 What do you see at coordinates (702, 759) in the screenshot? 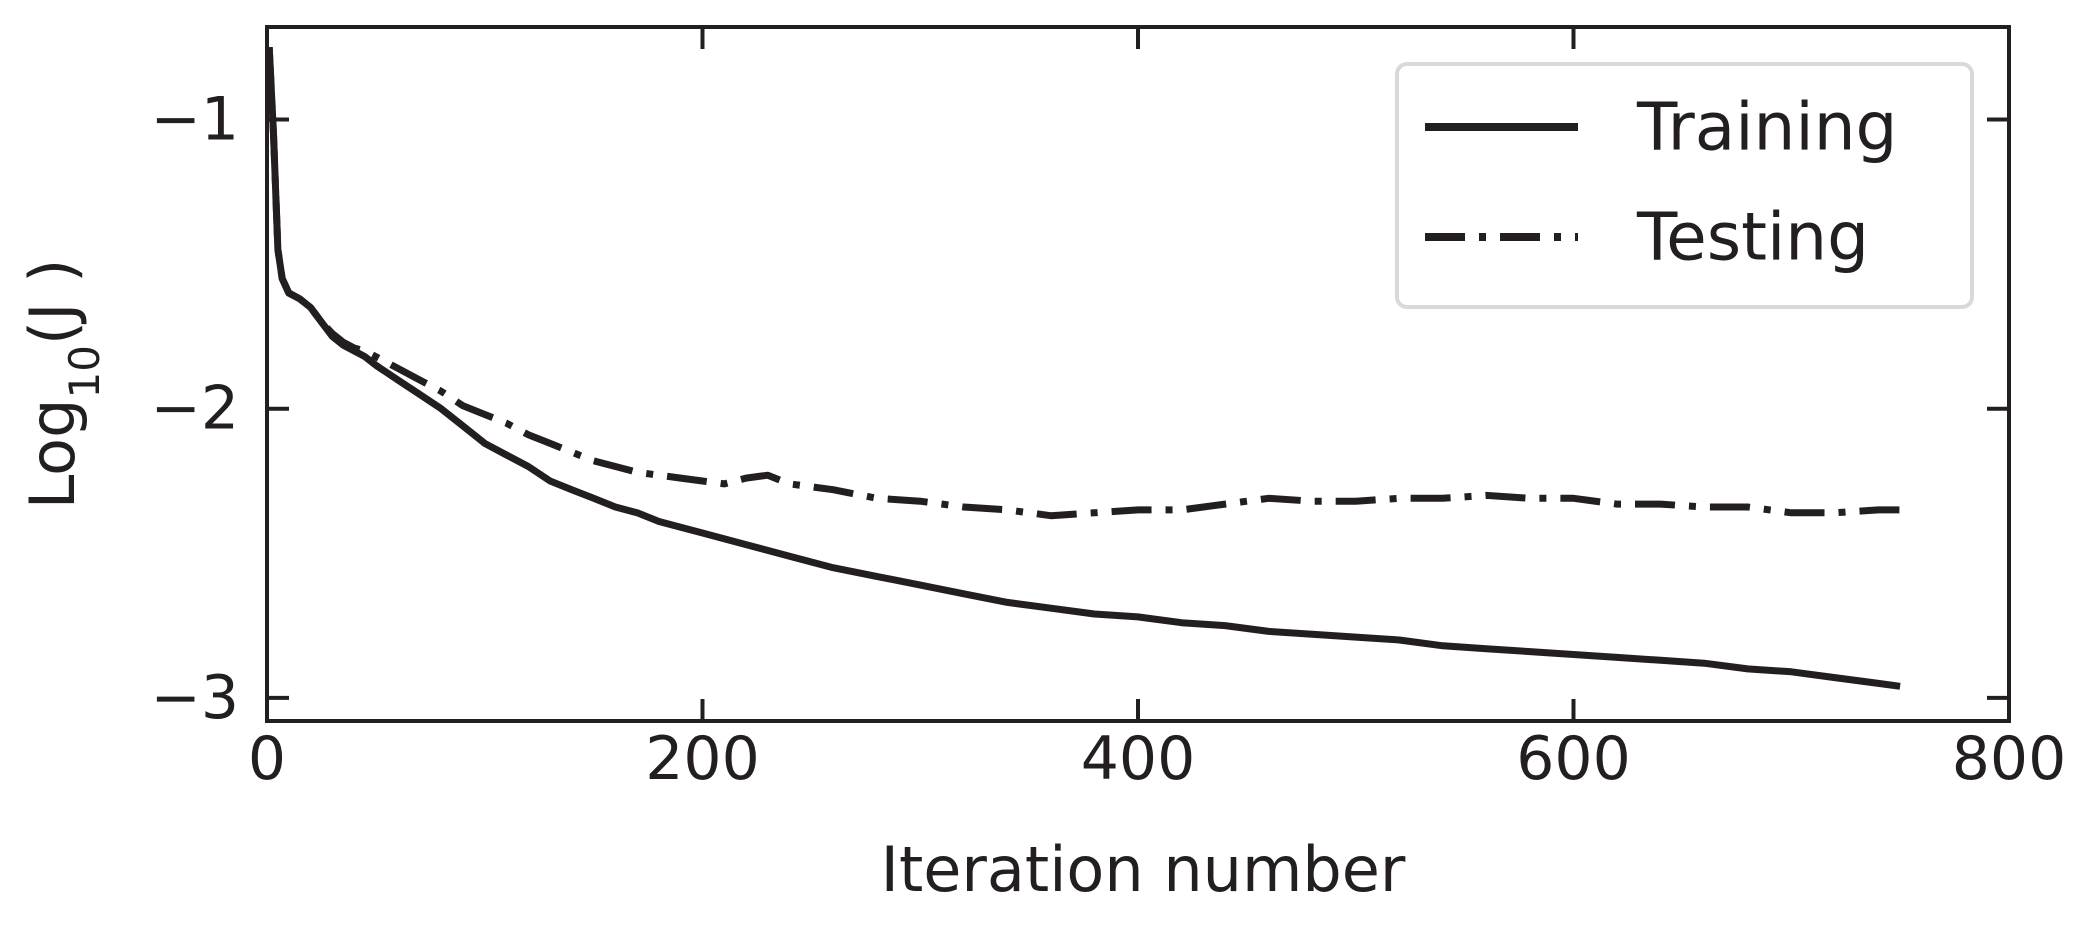
I see `x-tick-label: 200` at bounding box center [702, 759].